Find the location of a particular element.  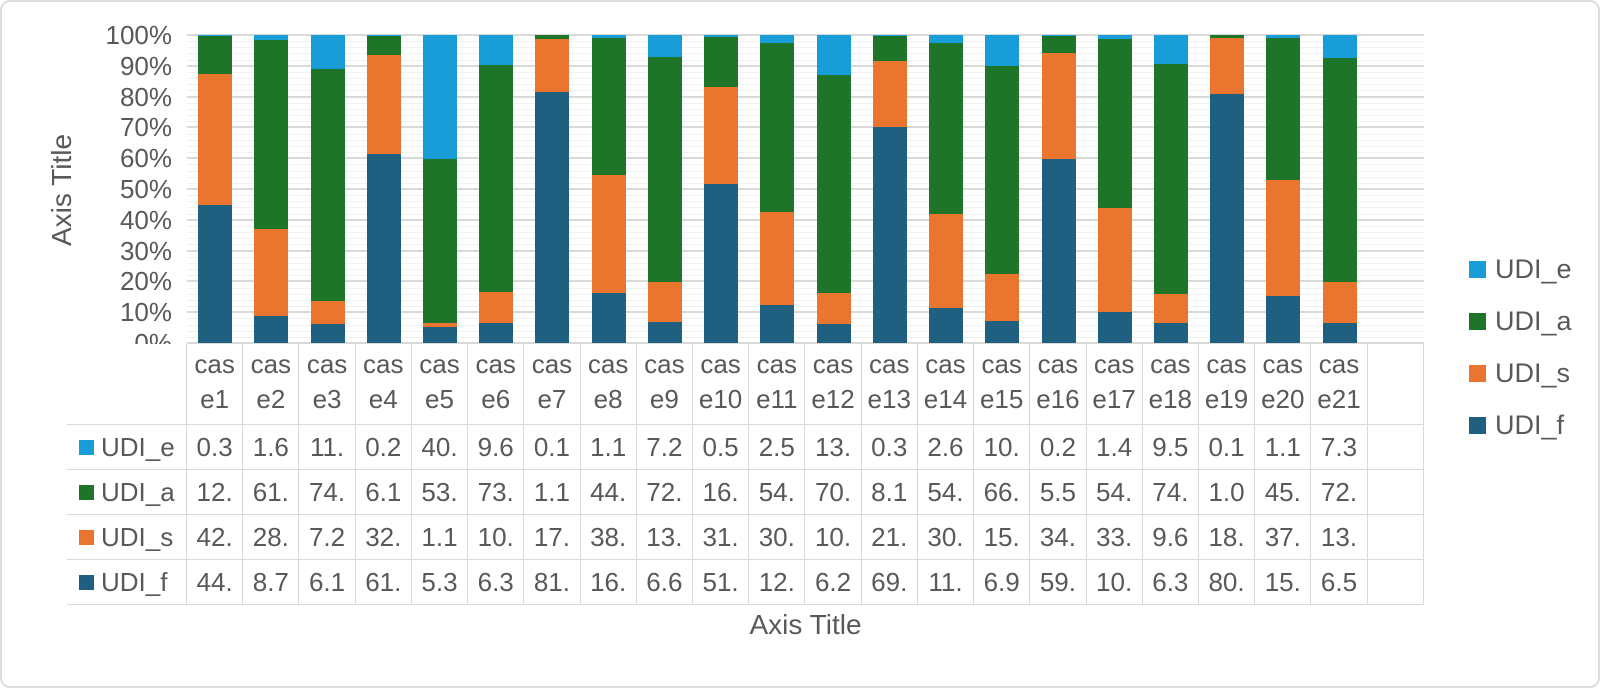

table-value-cell: 69. is located at coordinates (889, 582).